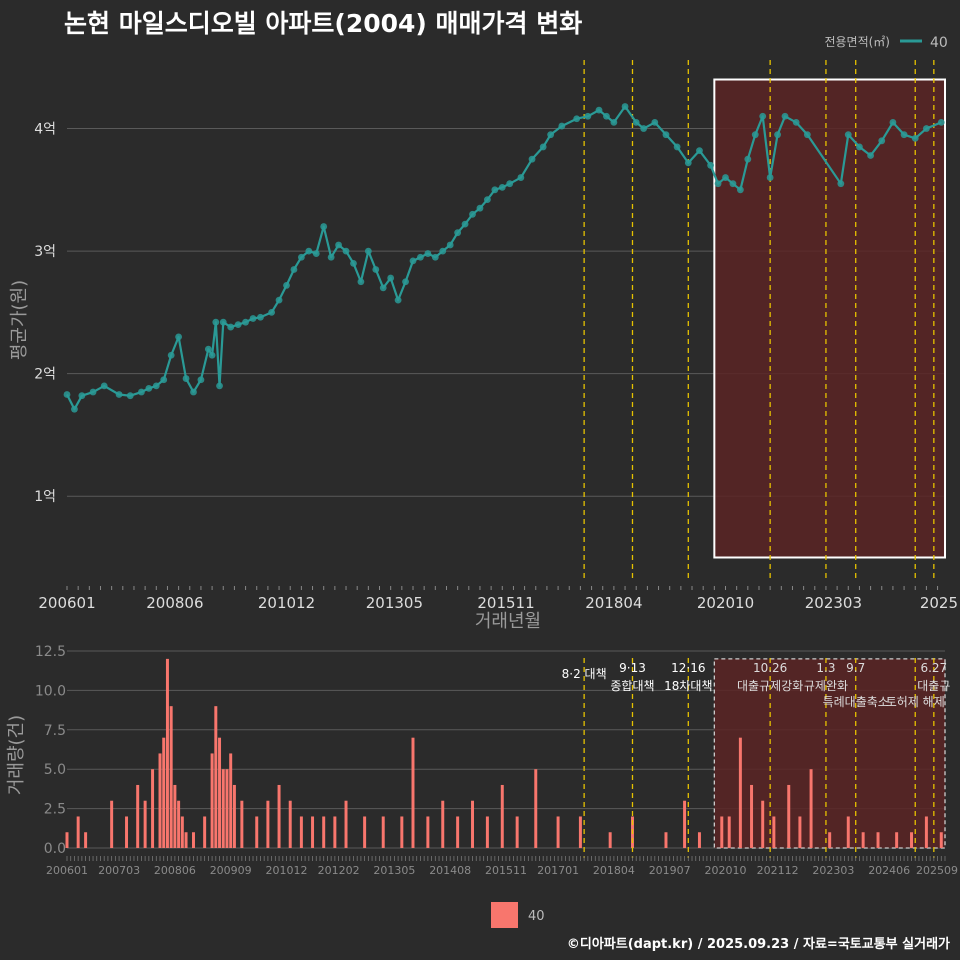  I want to click on annotation-label: 특례대출축소, so click(856, 702).